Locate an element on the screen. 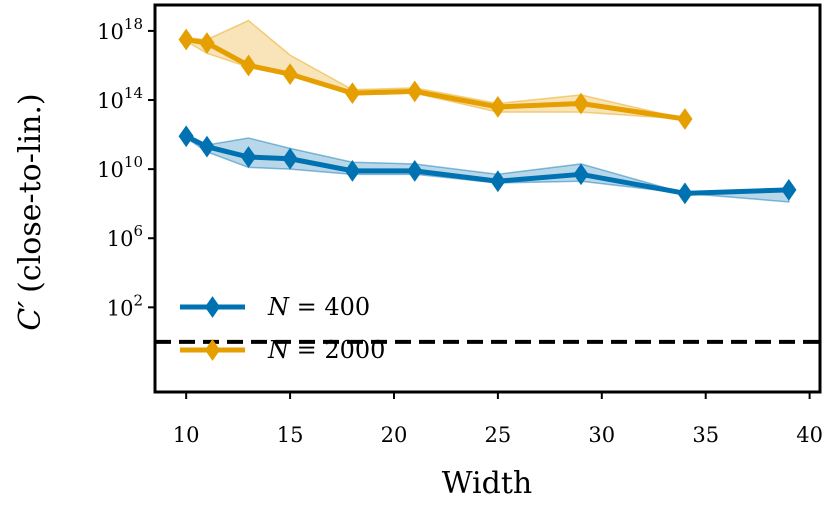 The width and height of the screenshot is (831, 505). y-tick-exponent: 14 is located at coordinates (133, 93).